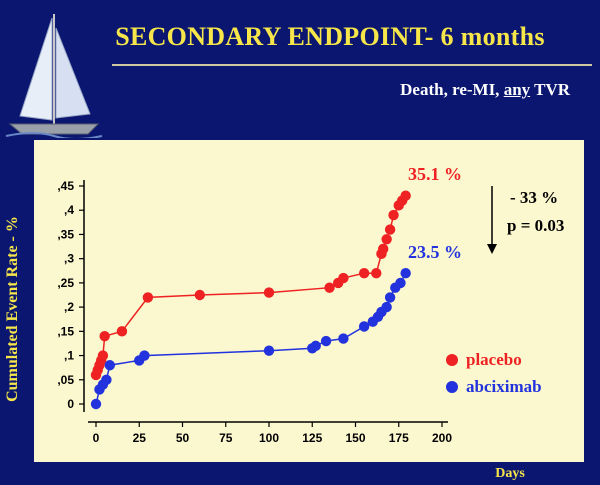 The width and height of the screenshot is (600, 485). I want to click on x-tick-label: 125, so click(312, 438).